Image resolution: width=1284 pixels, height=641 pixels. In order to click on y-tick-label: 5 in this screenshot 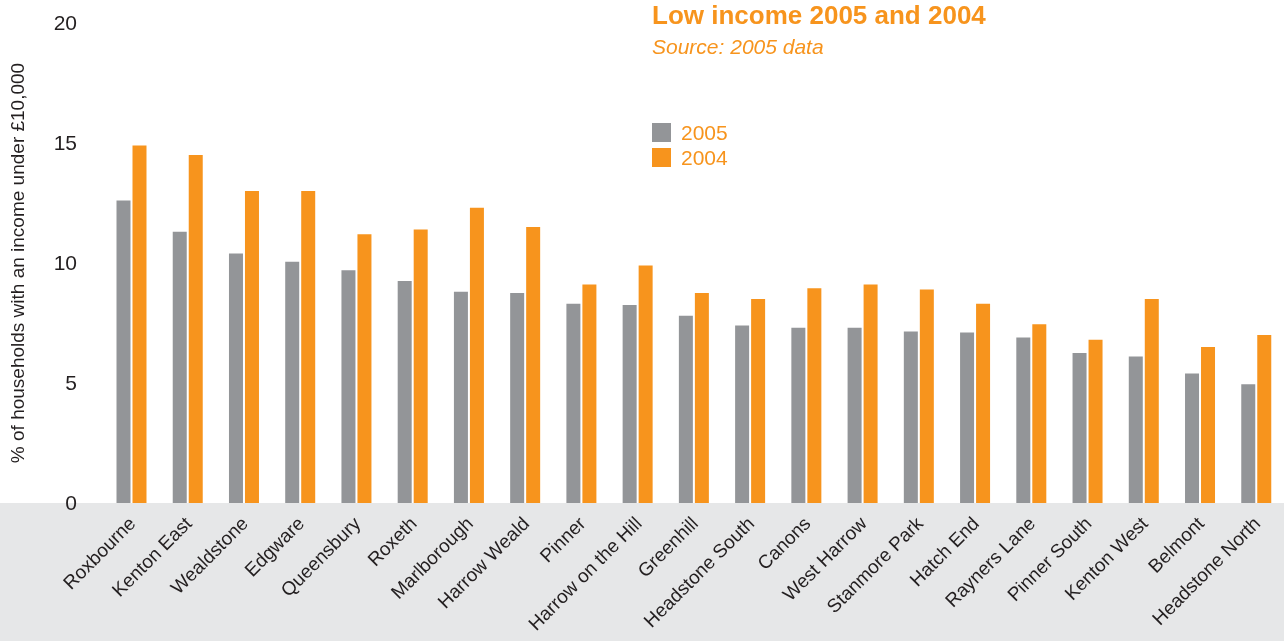, I will do `click(71, 383)`.